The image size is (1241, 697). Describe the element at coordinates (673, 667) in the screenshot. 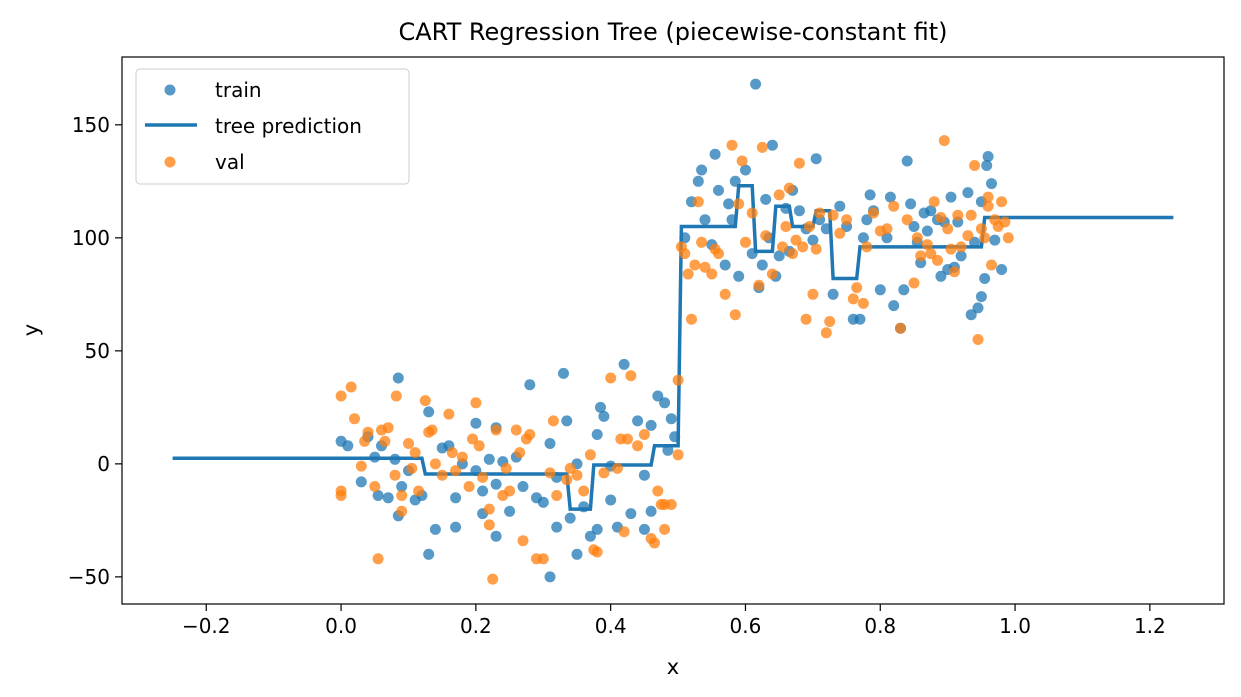

I see `x-axis-label: x` at that location.